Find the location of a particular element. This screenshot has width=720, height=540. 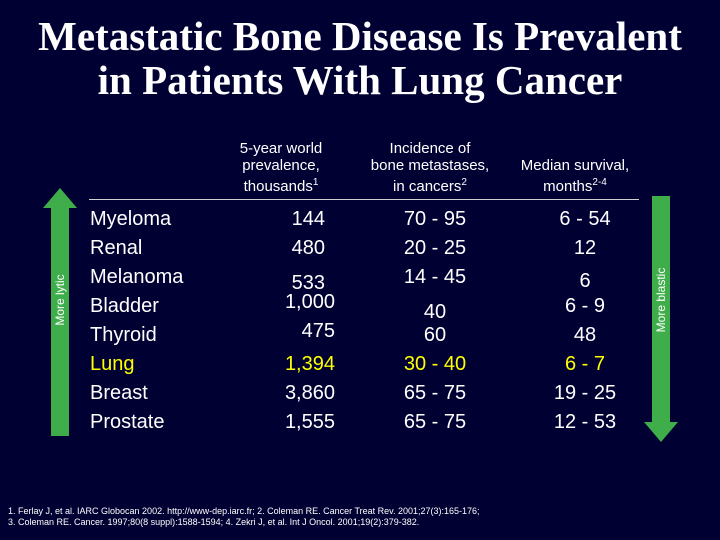

title-line-2: in Patients With Lung Cancer is located at coordinates (360, 80).